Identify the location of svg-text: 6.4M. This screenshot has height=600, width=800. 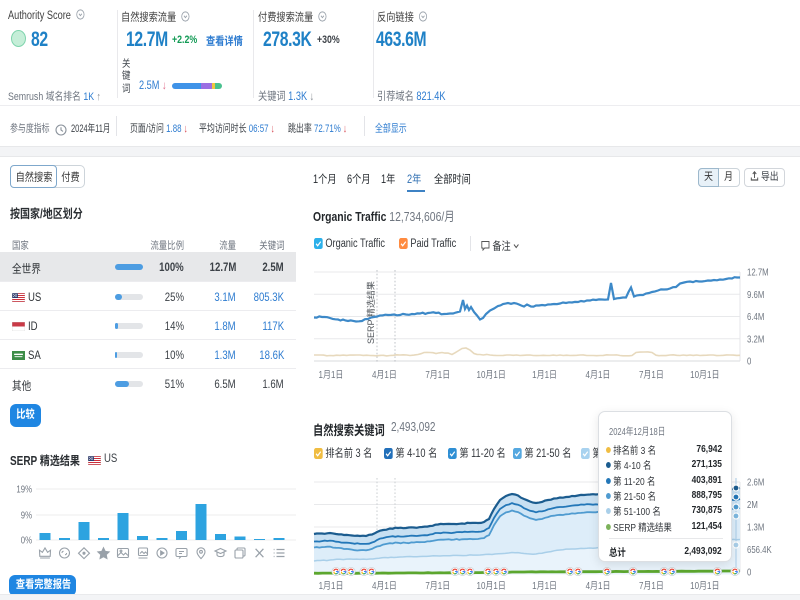
(755, 316).